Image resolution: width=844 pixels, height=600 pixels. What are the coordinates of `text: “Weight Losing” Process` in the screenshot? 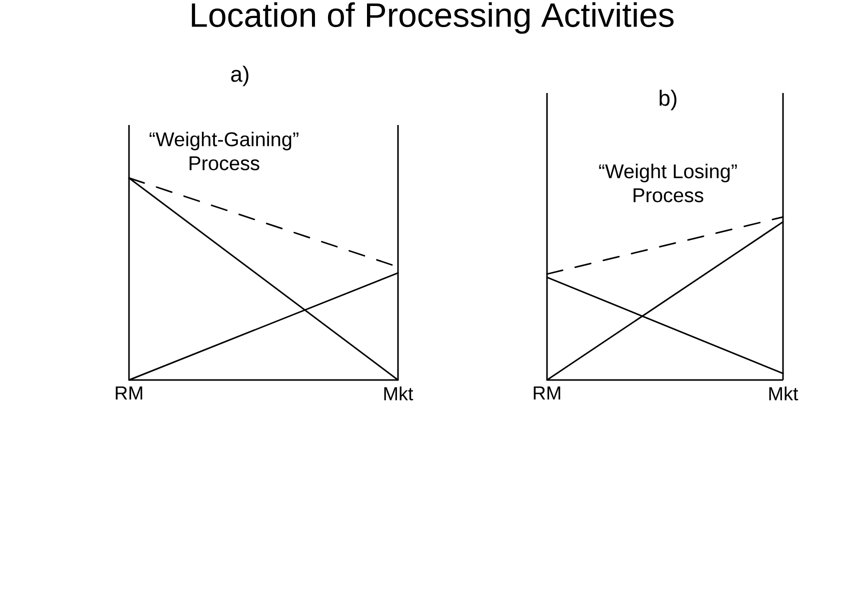 It's located at (668, 183).